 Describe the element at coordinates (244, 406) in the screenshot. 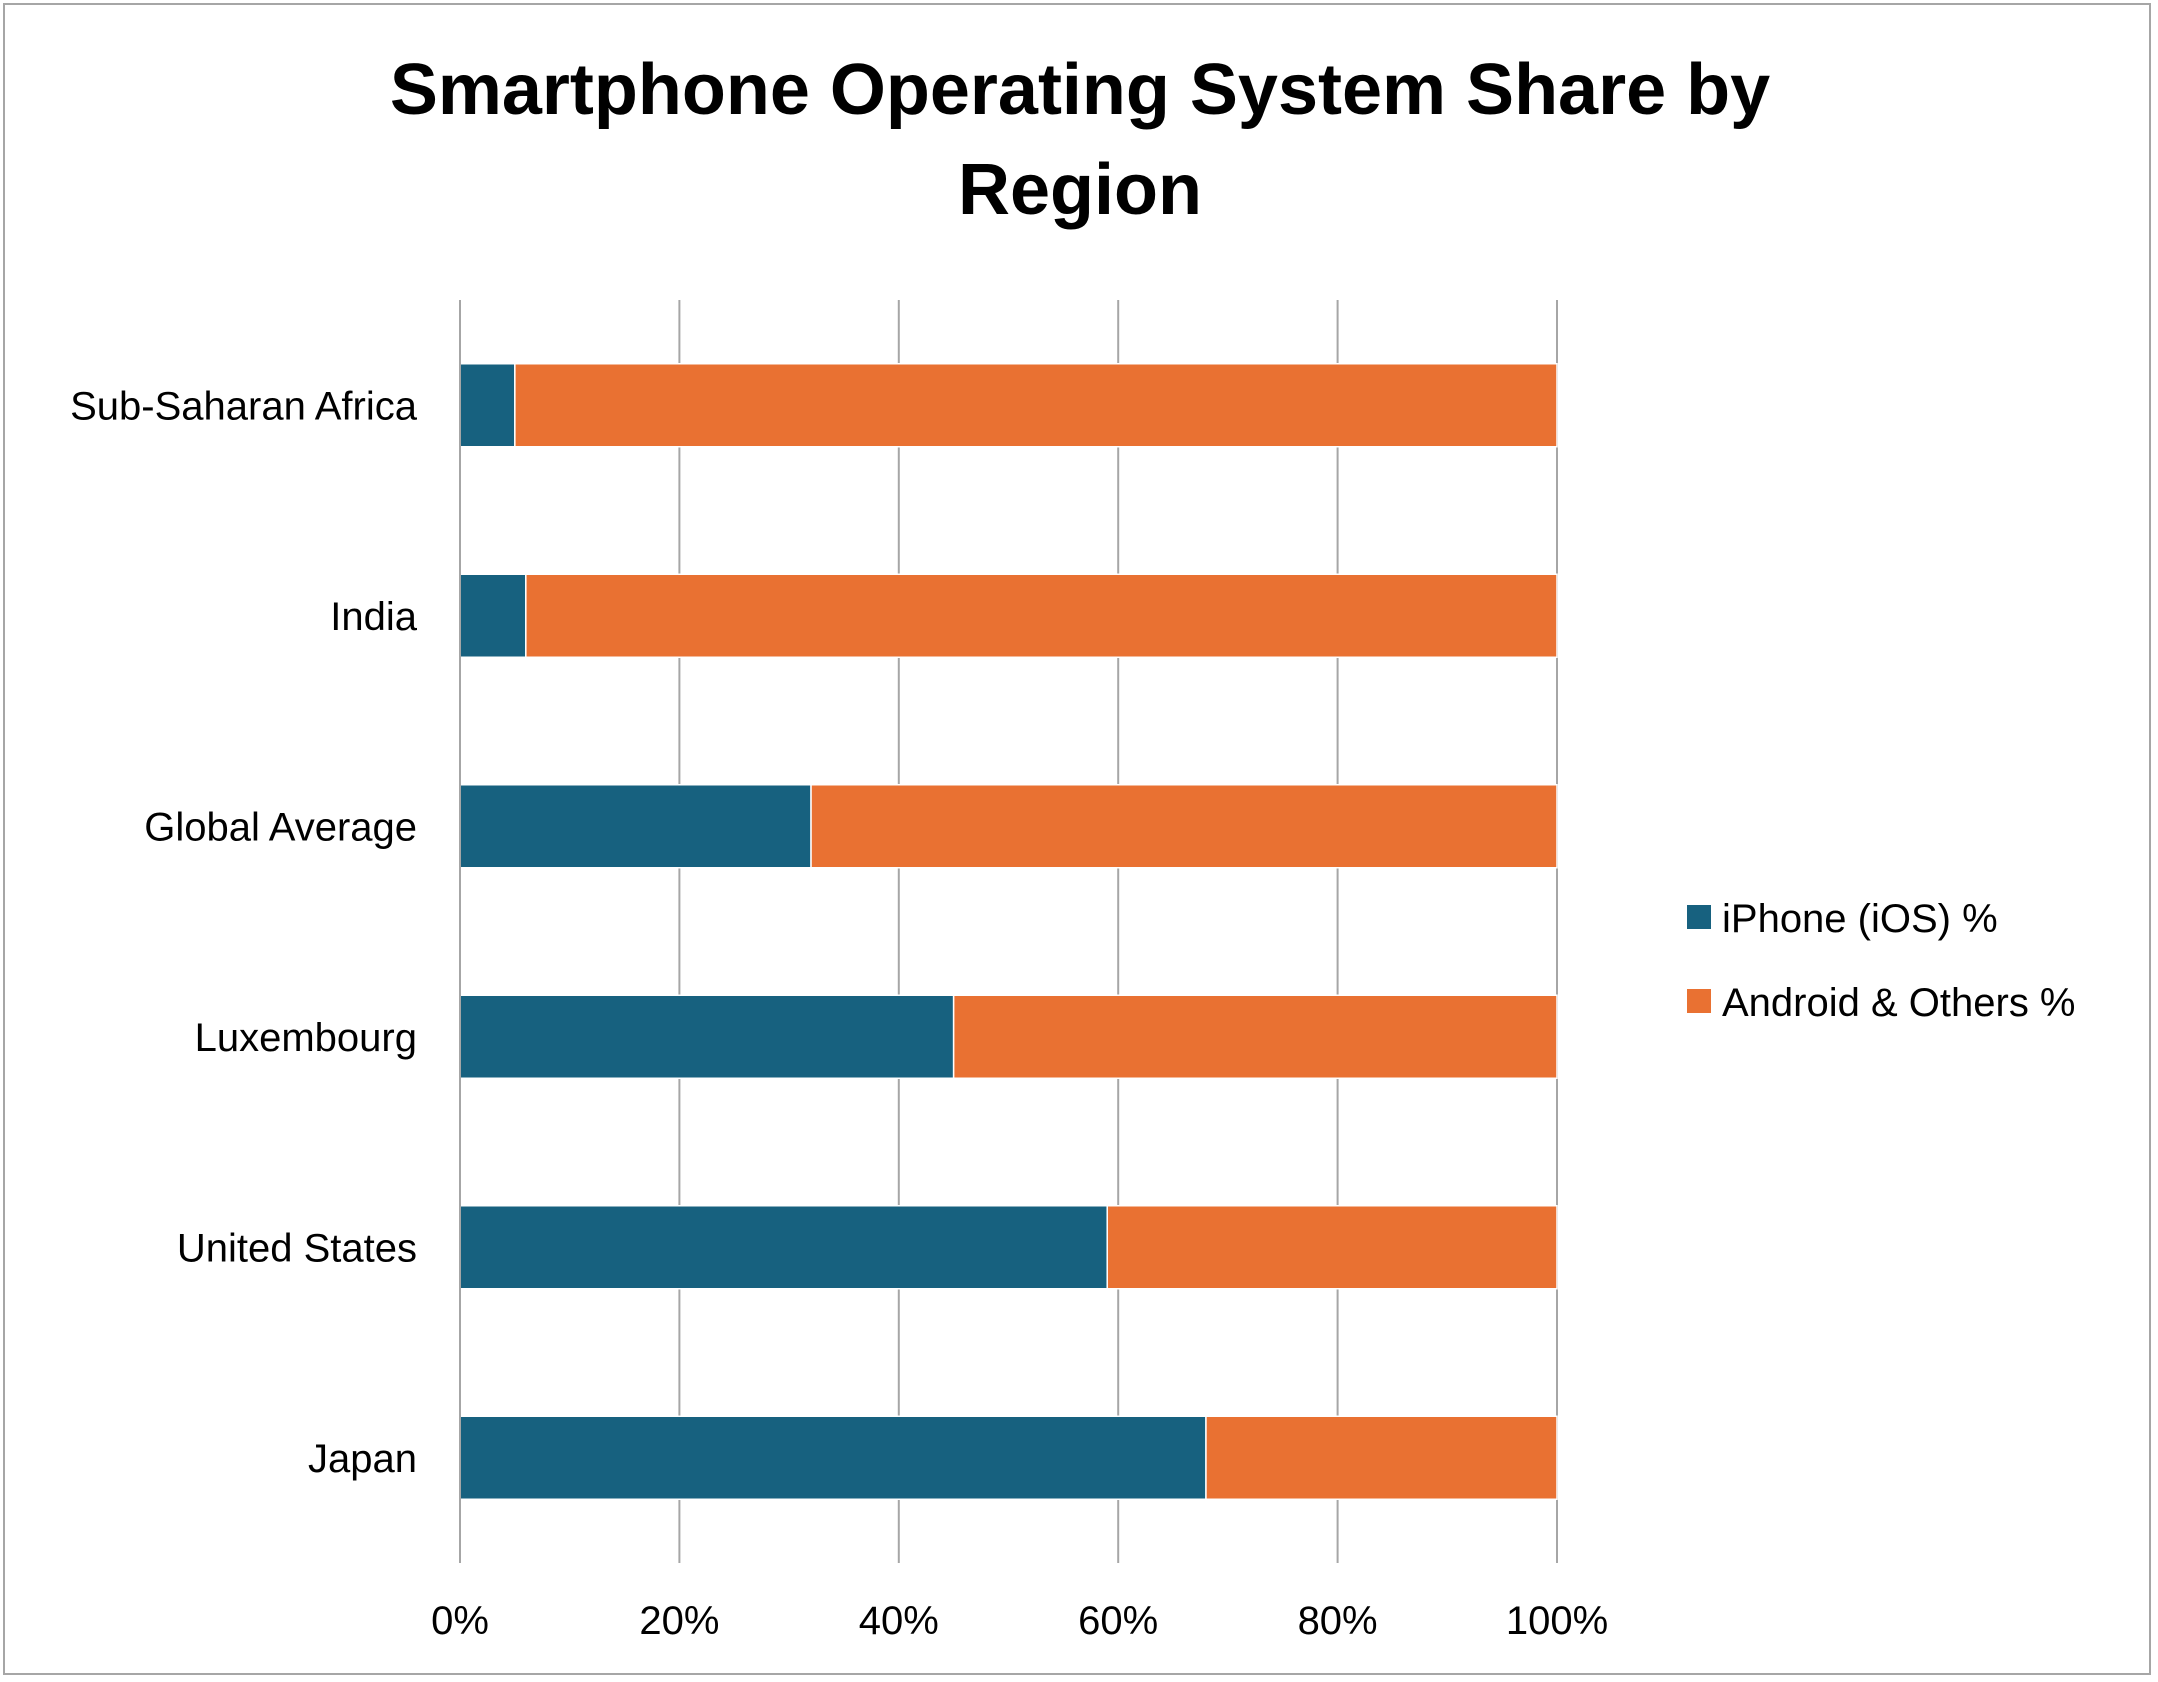

I see `category-label: Sub-Saharan Africa` at that location.